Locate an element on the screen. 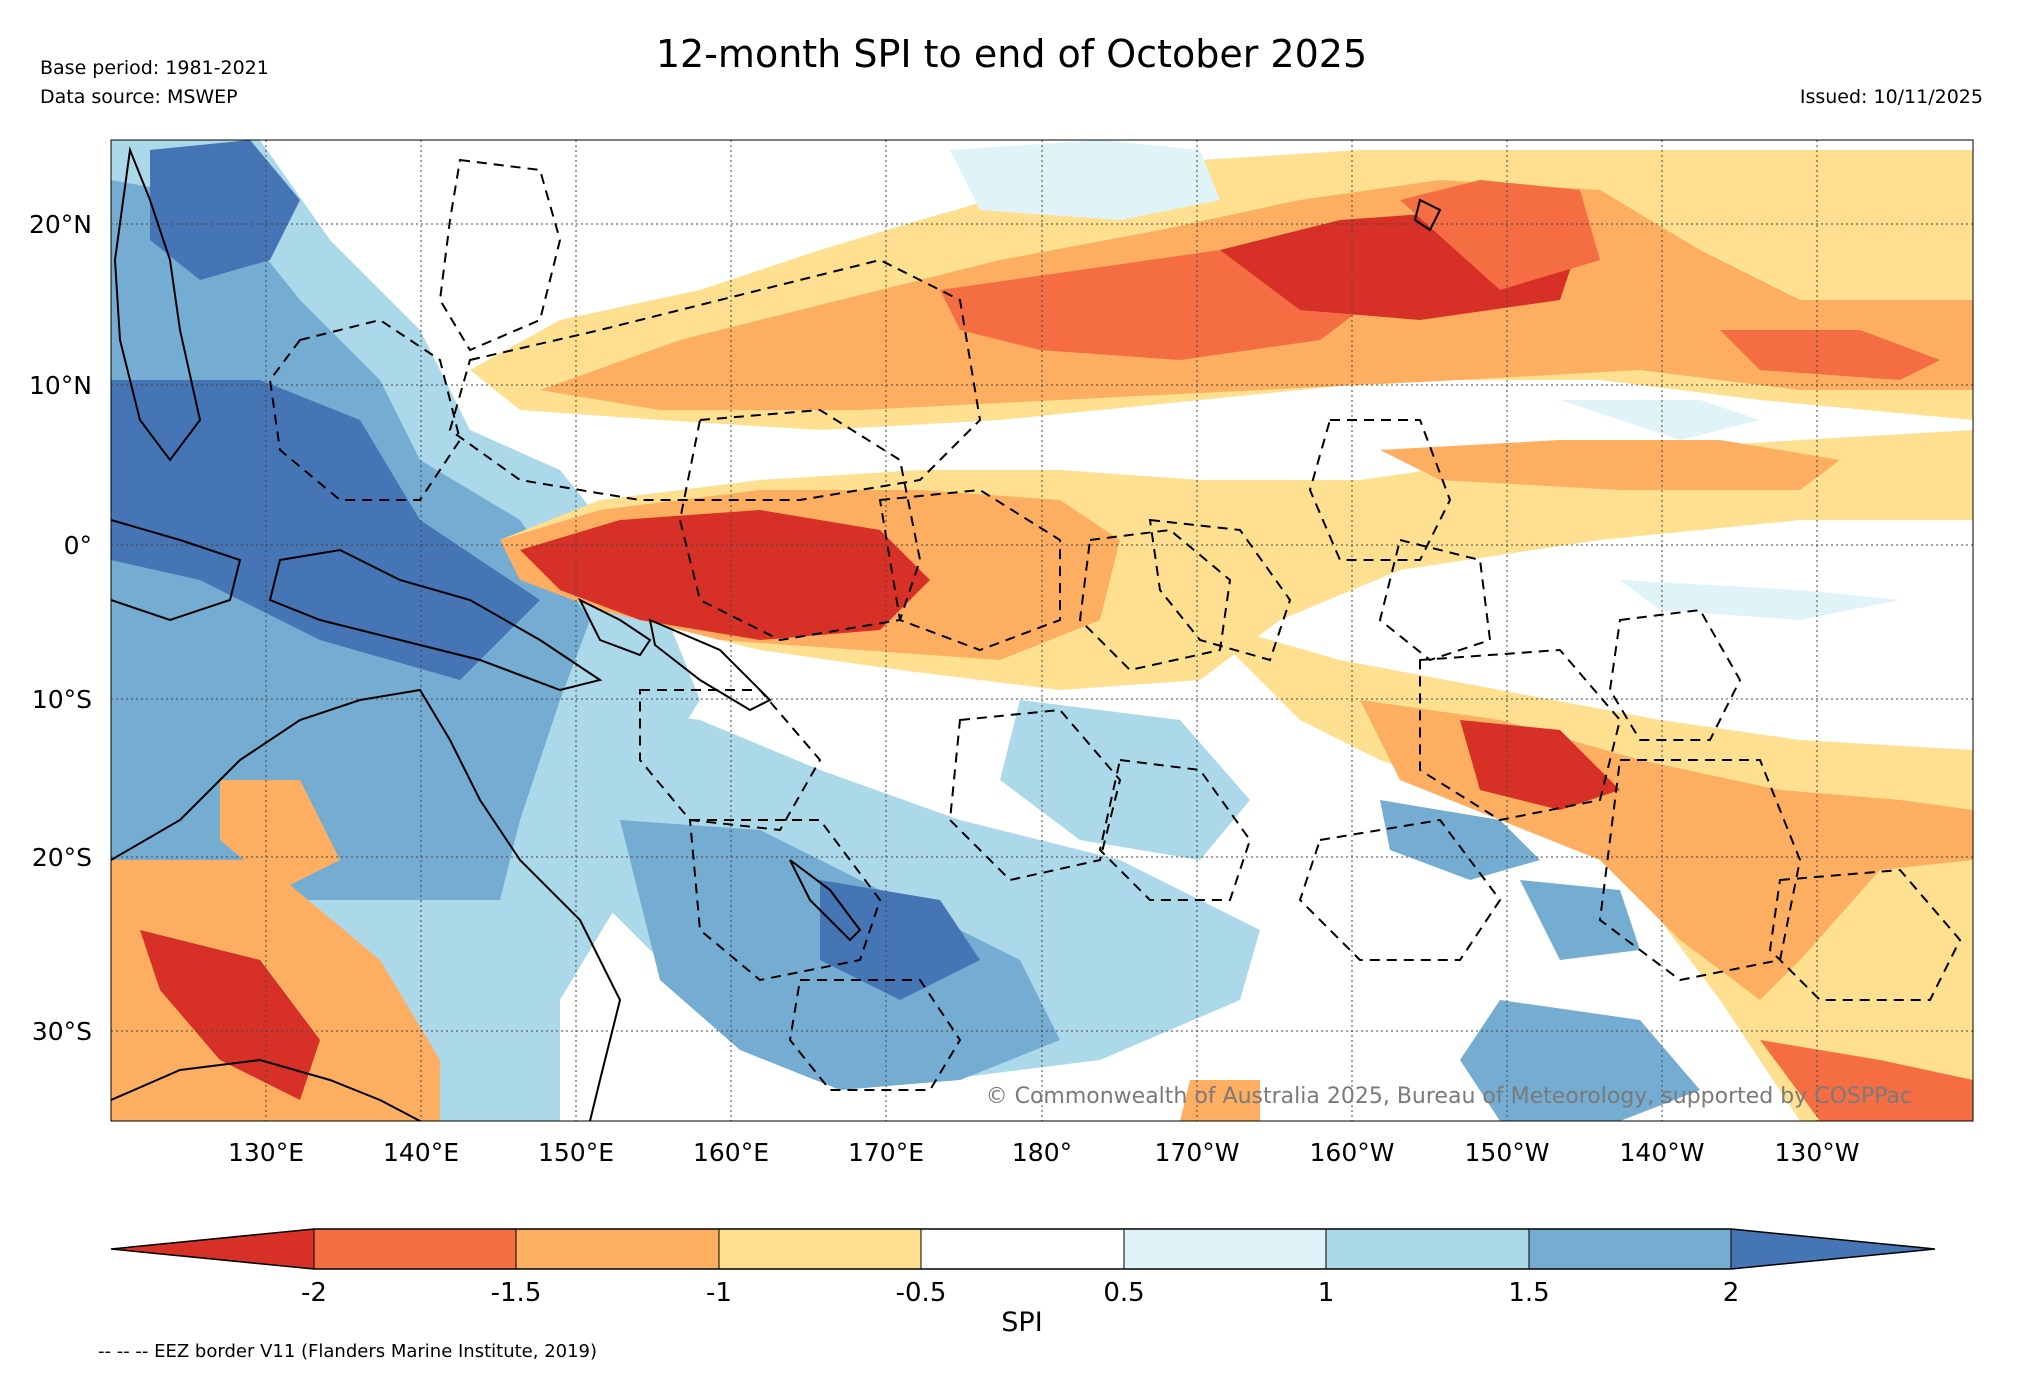  lat-label-0: 0° is located at coordinates (78, 545).